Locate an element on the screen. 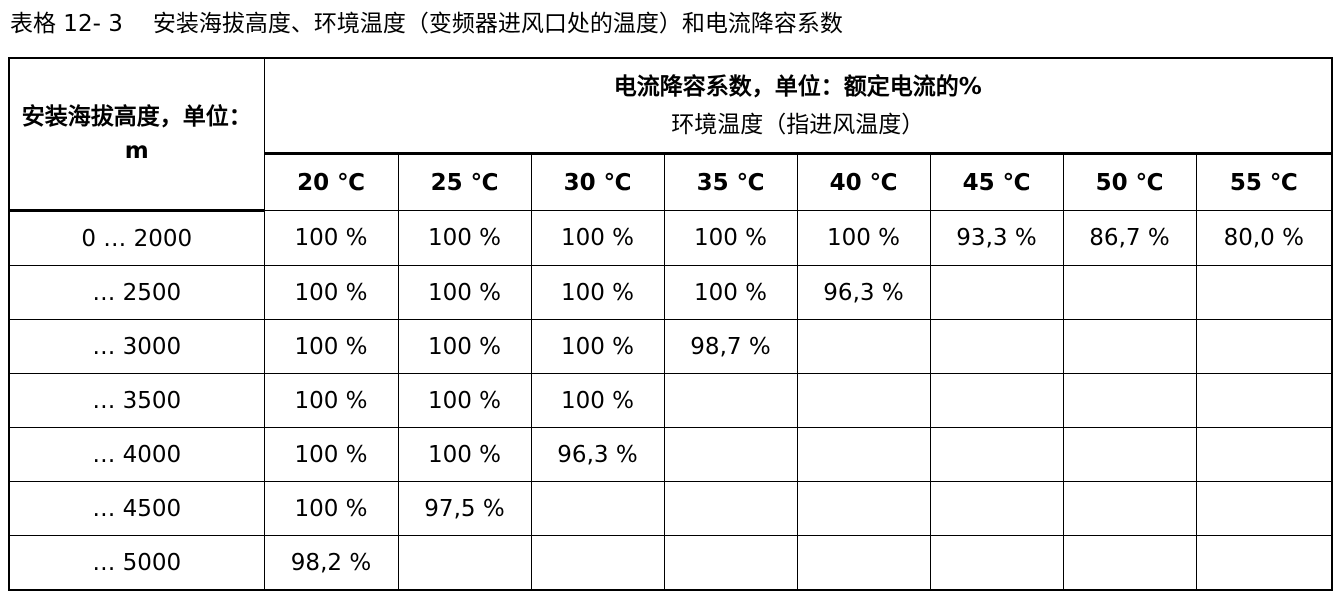 The height and width of the screenshot is (602, 1340). table-row: … 5000 98,2 % is located at coordinates (670, 563).